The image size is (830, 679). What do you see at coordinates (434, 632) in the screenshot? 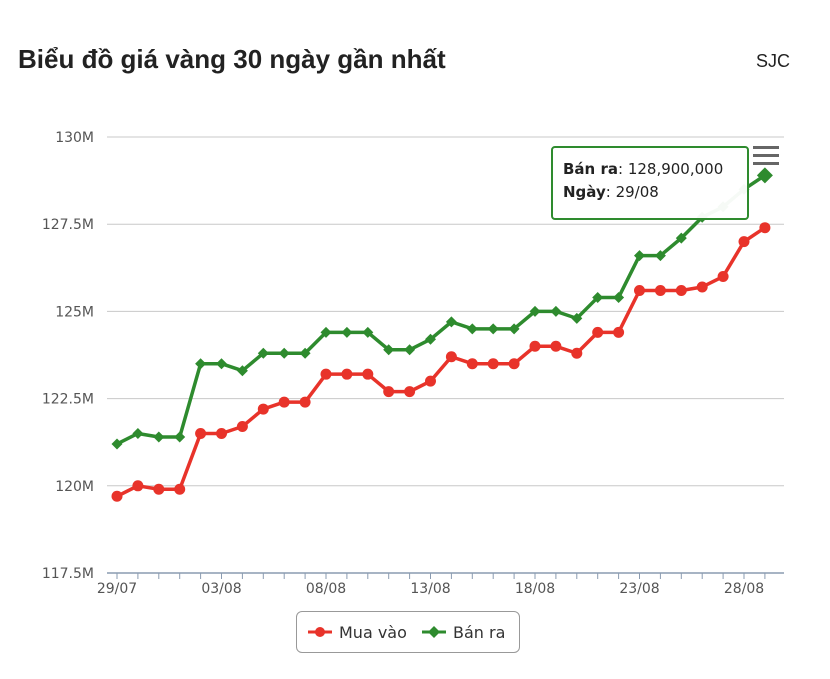
I see `legend-diamond-marker-icon` at bounding box center [434, 632].